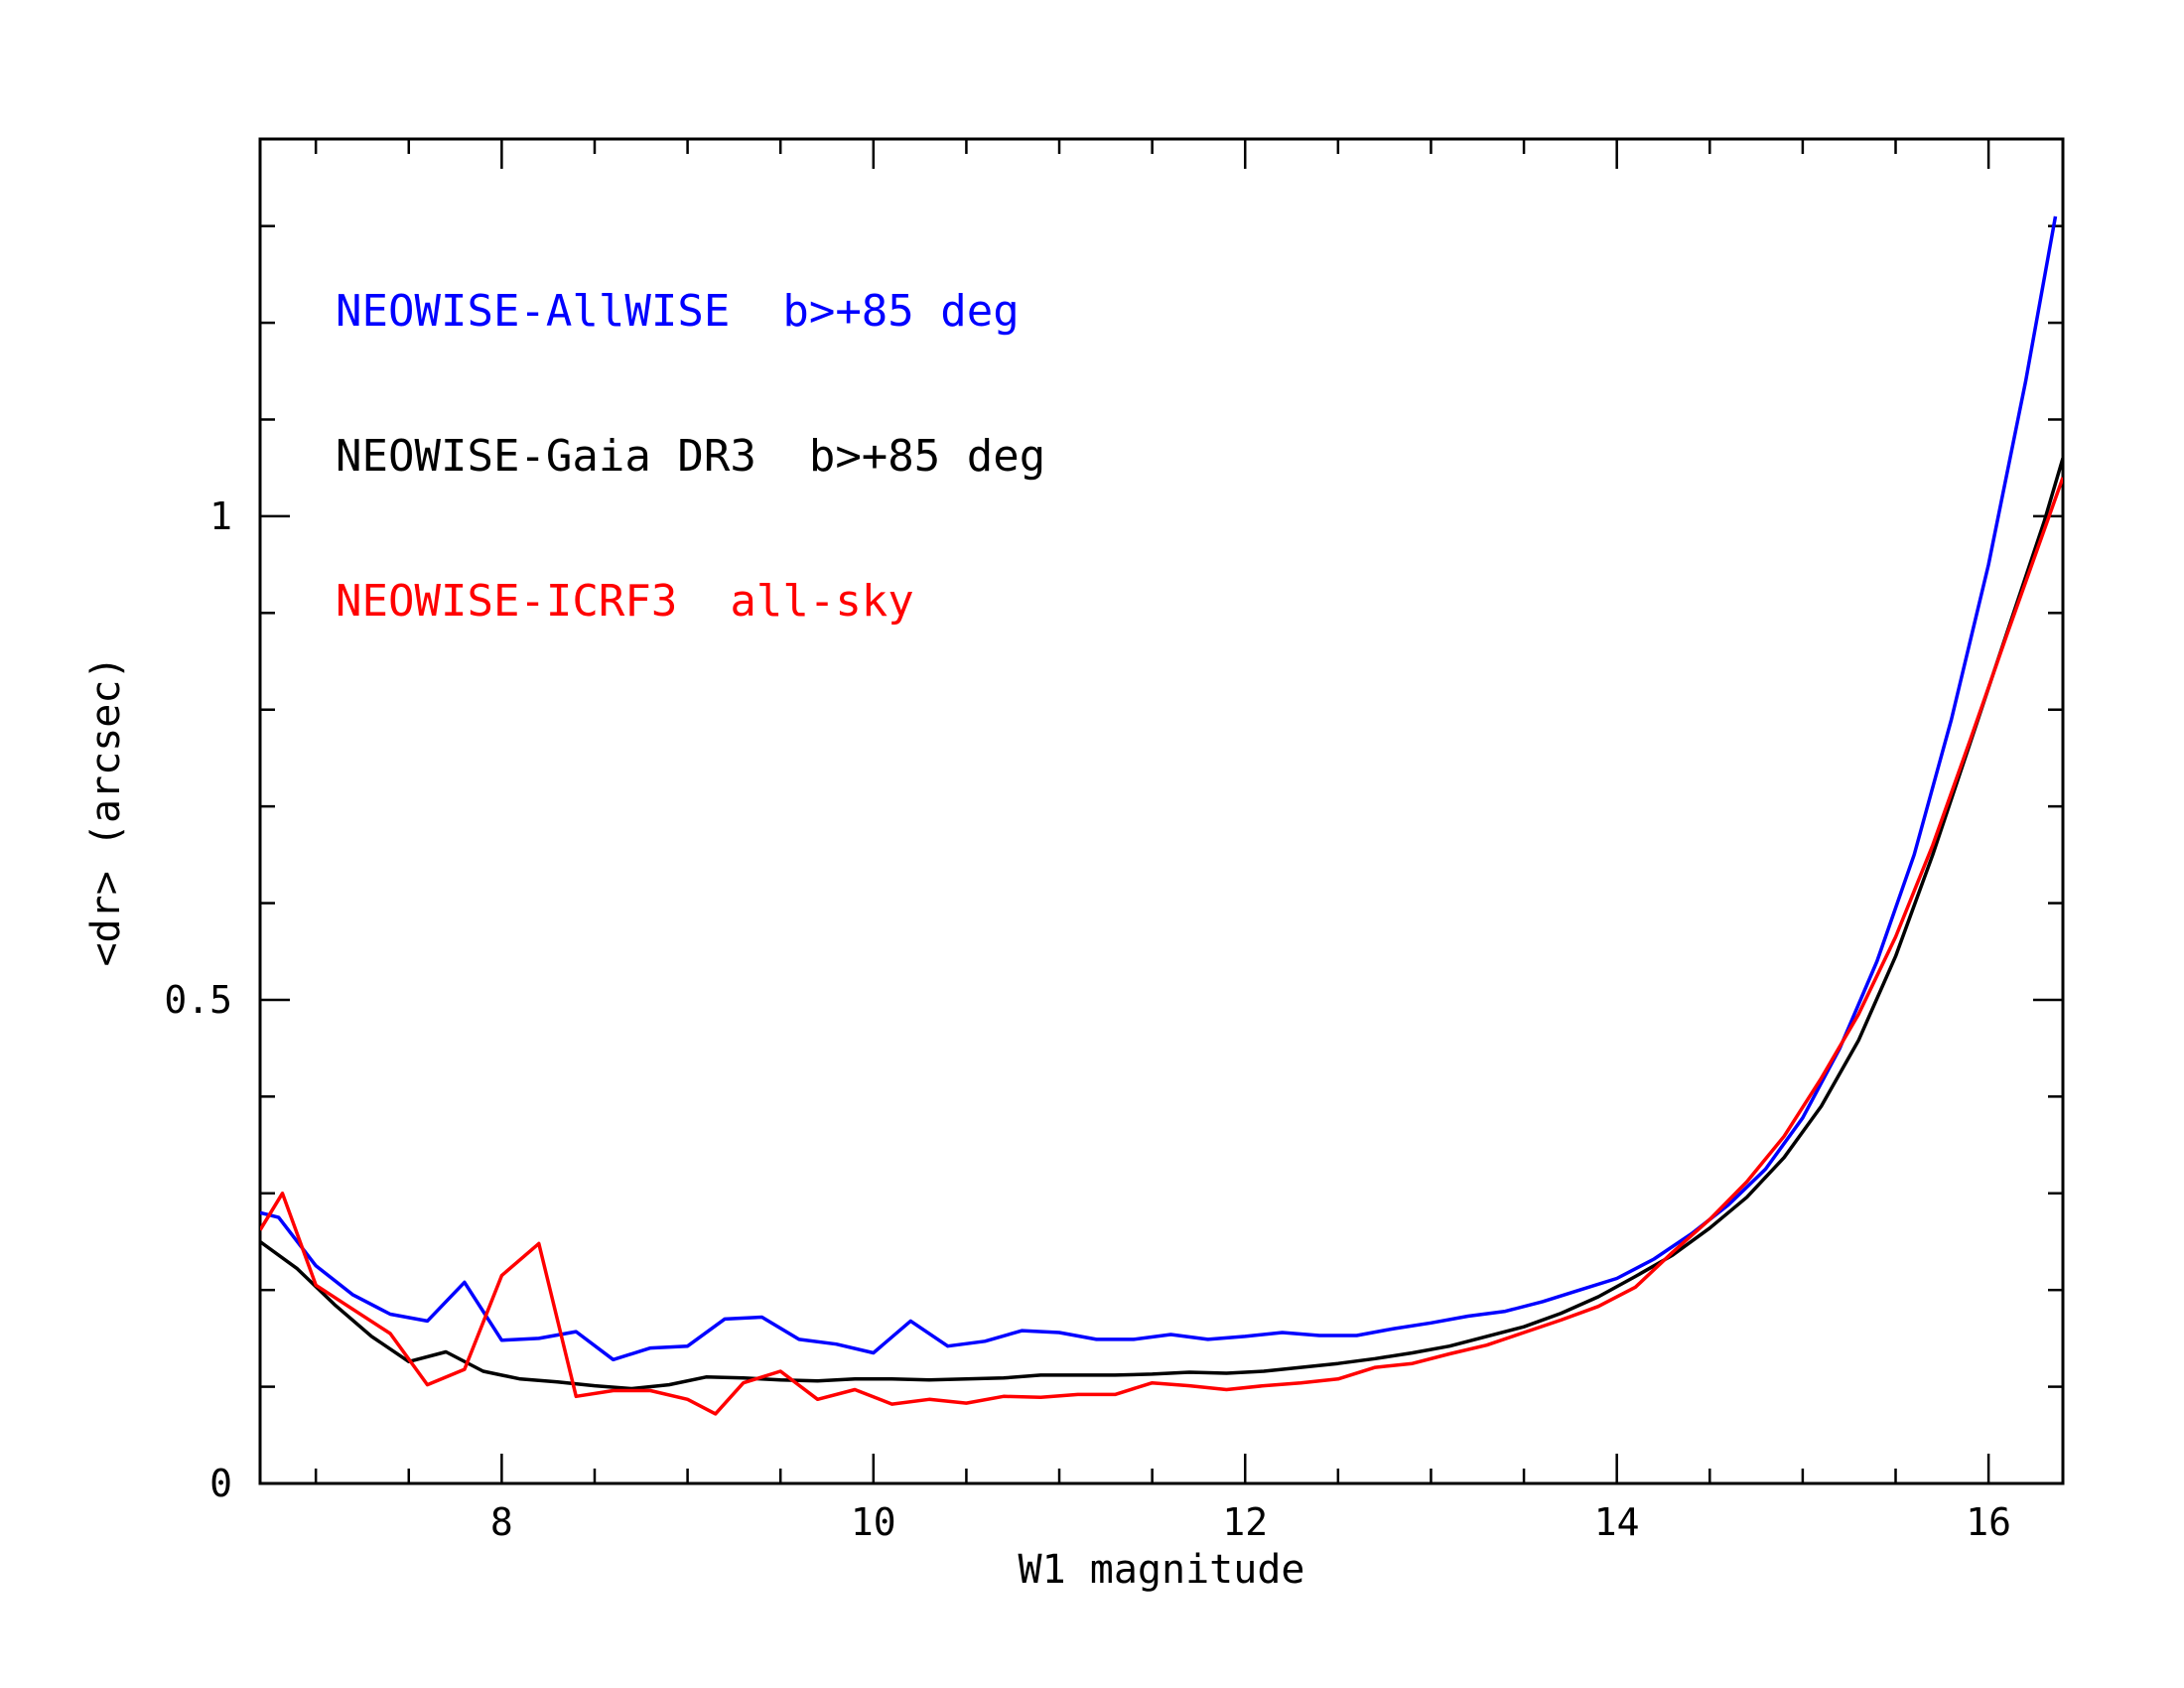 This screenshot has width=2184, height=1688. I want to click on x-tick-label: 10, so click(873, 1522).